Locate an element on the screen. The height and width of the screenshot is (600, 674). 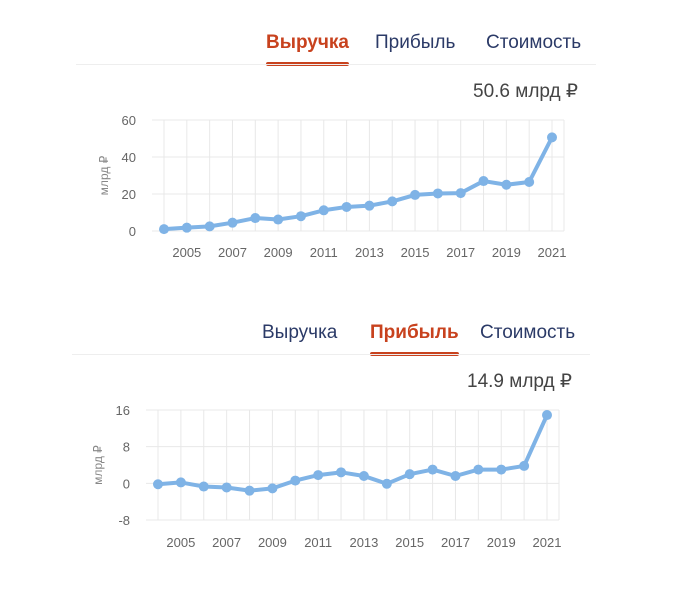
y-tick-label: 20 is located at coordinates (129, 194).